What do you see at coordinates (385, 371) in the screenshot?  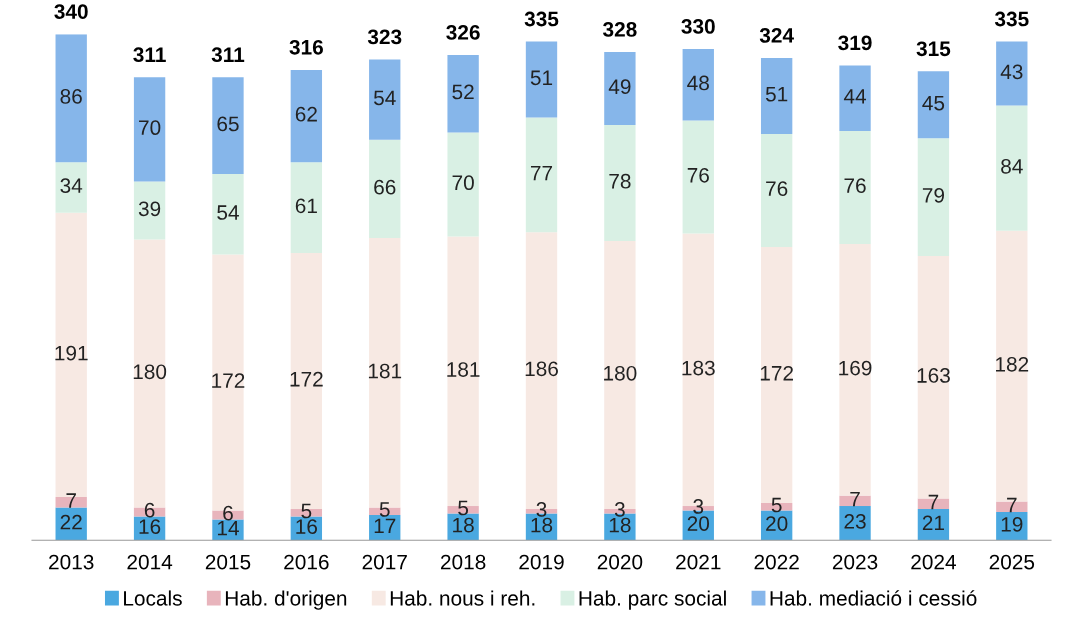 I see `data-label: 181` at bounding box center [385, 371].